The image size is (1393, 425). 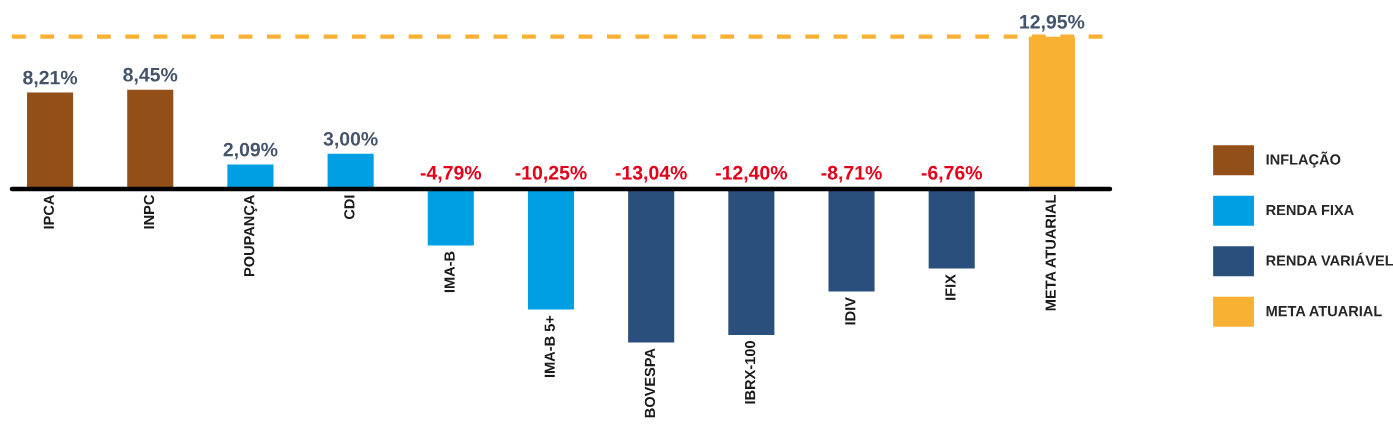 What do you see at coordinates (50, 79) in the screenshot?
I see `data-label: 8,21%` at bounding box center [50, 79].